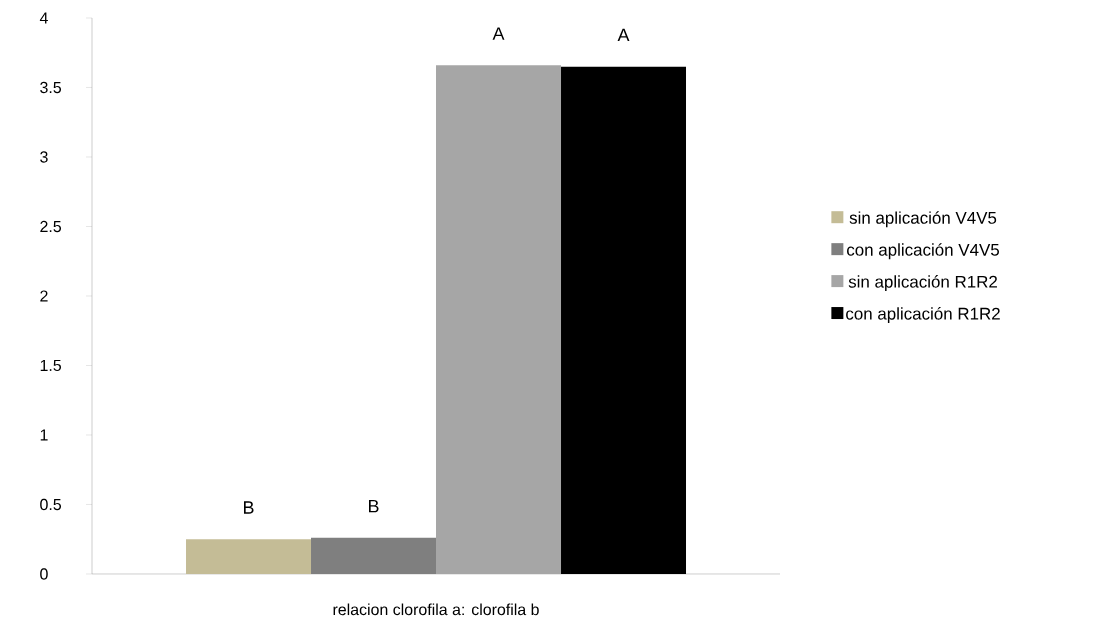  Describe the element at coordinates (43, 18) in the screenshot. I see `y-tick-label: 4` at that location.